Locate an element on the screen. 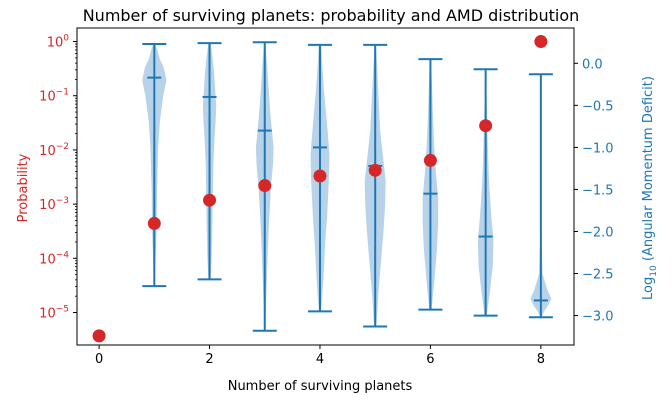 The height and width of the screenshot is (401, 672). y-axis-right-ticks: 0.0 −0.5 −1.0 −1.5 −2.0 −2.5 −3.0 is located at coordinates (594, 191).